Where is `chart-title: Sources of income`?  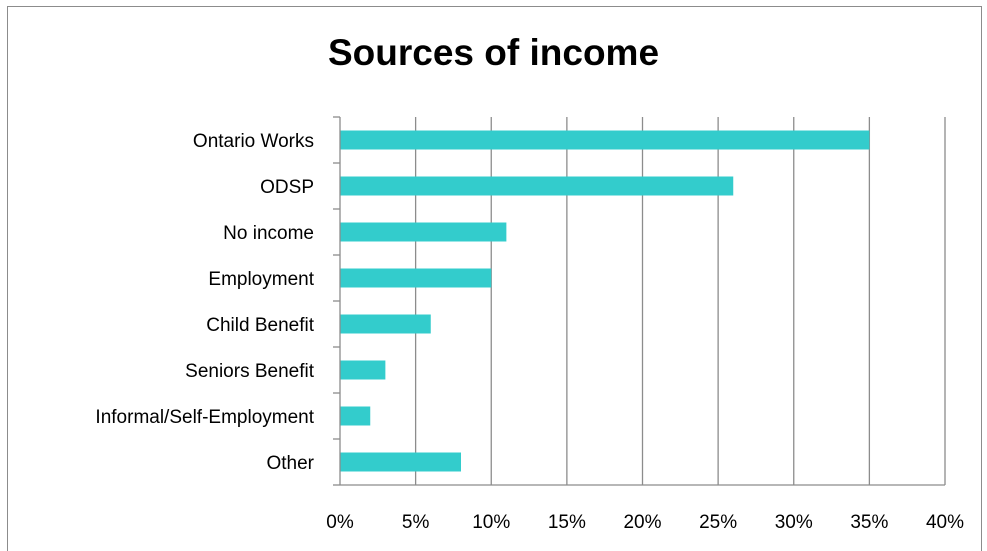 chart-title: Sources of income is located at coordinates (493, 52).